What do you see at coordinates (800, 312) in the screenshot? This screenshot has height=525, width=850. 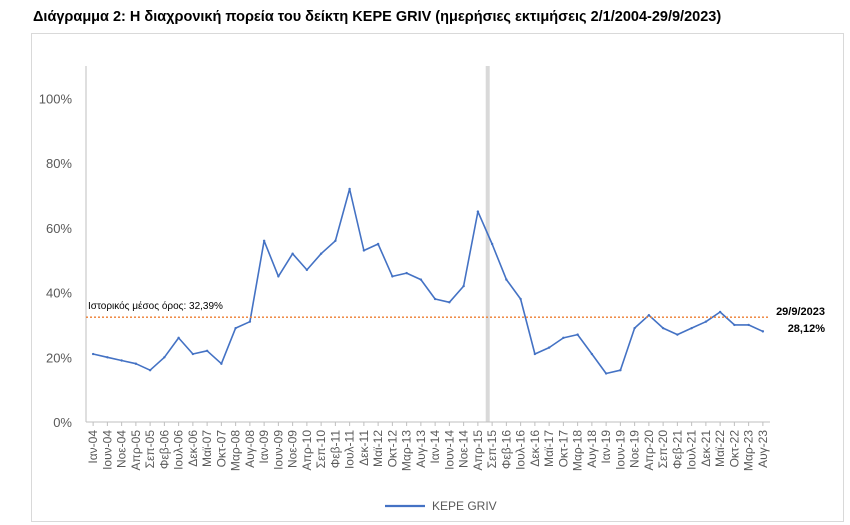 I see `end-date-label: 29/9/2023` at bounding box center [800, 312].